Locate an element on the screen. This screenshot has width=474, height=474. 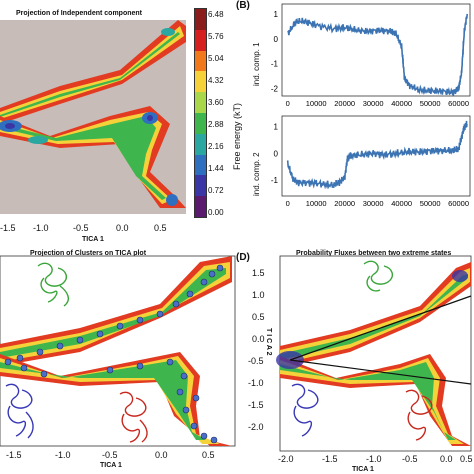
panel-c-xtick: 0.5 is located at coordinates (208, 455).